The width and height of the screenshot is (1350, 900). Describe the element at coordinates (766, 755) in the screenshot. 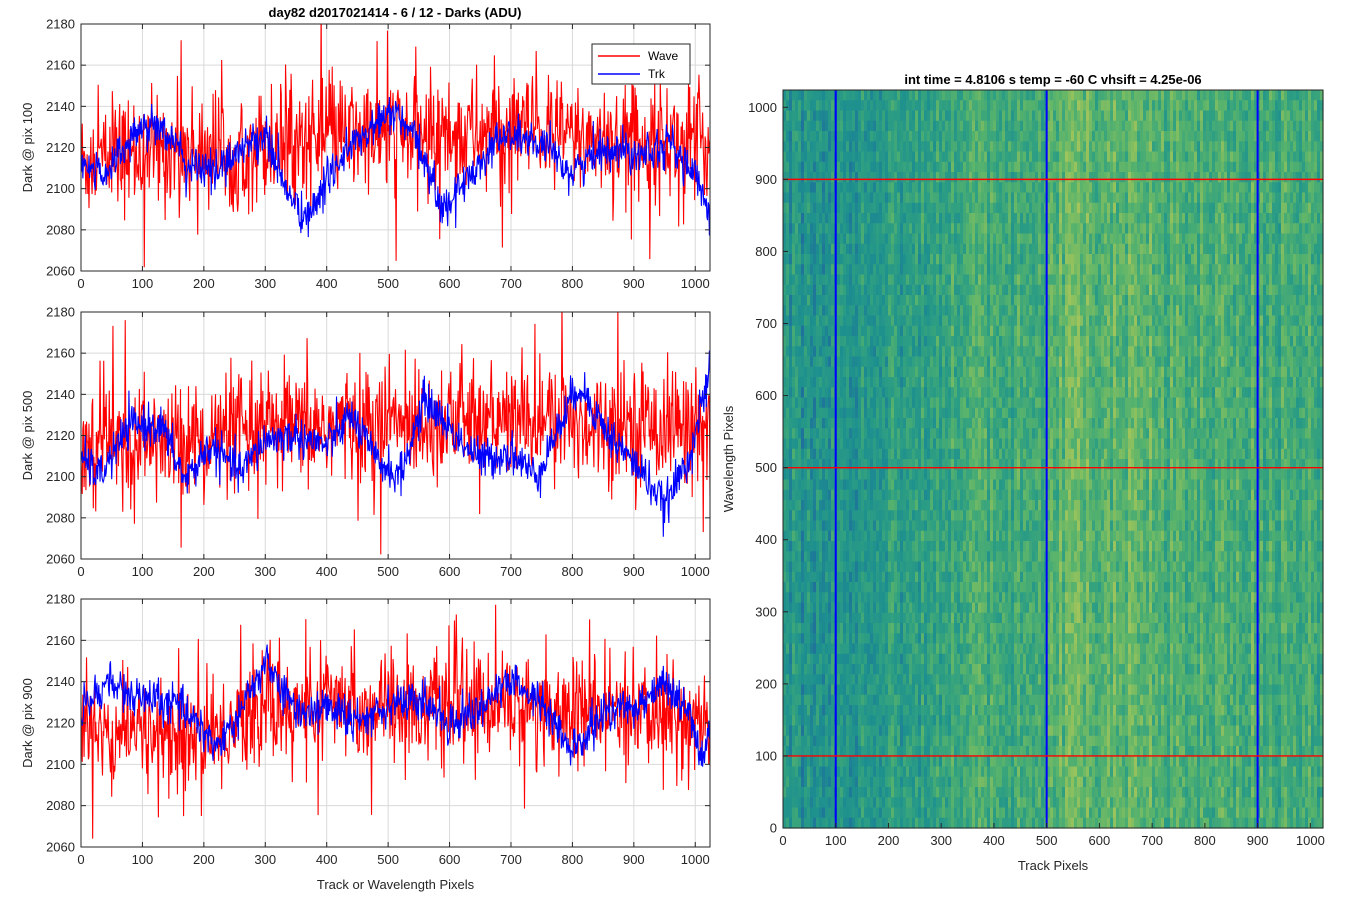

I see `y-tick-label: 100` at that location.